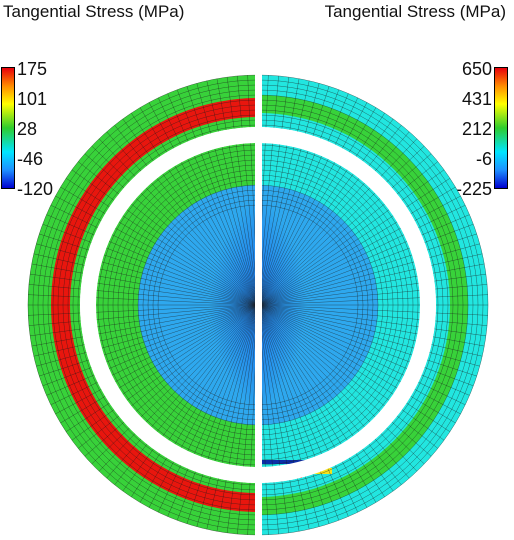  I want to click on center-split, so click(258, 300).